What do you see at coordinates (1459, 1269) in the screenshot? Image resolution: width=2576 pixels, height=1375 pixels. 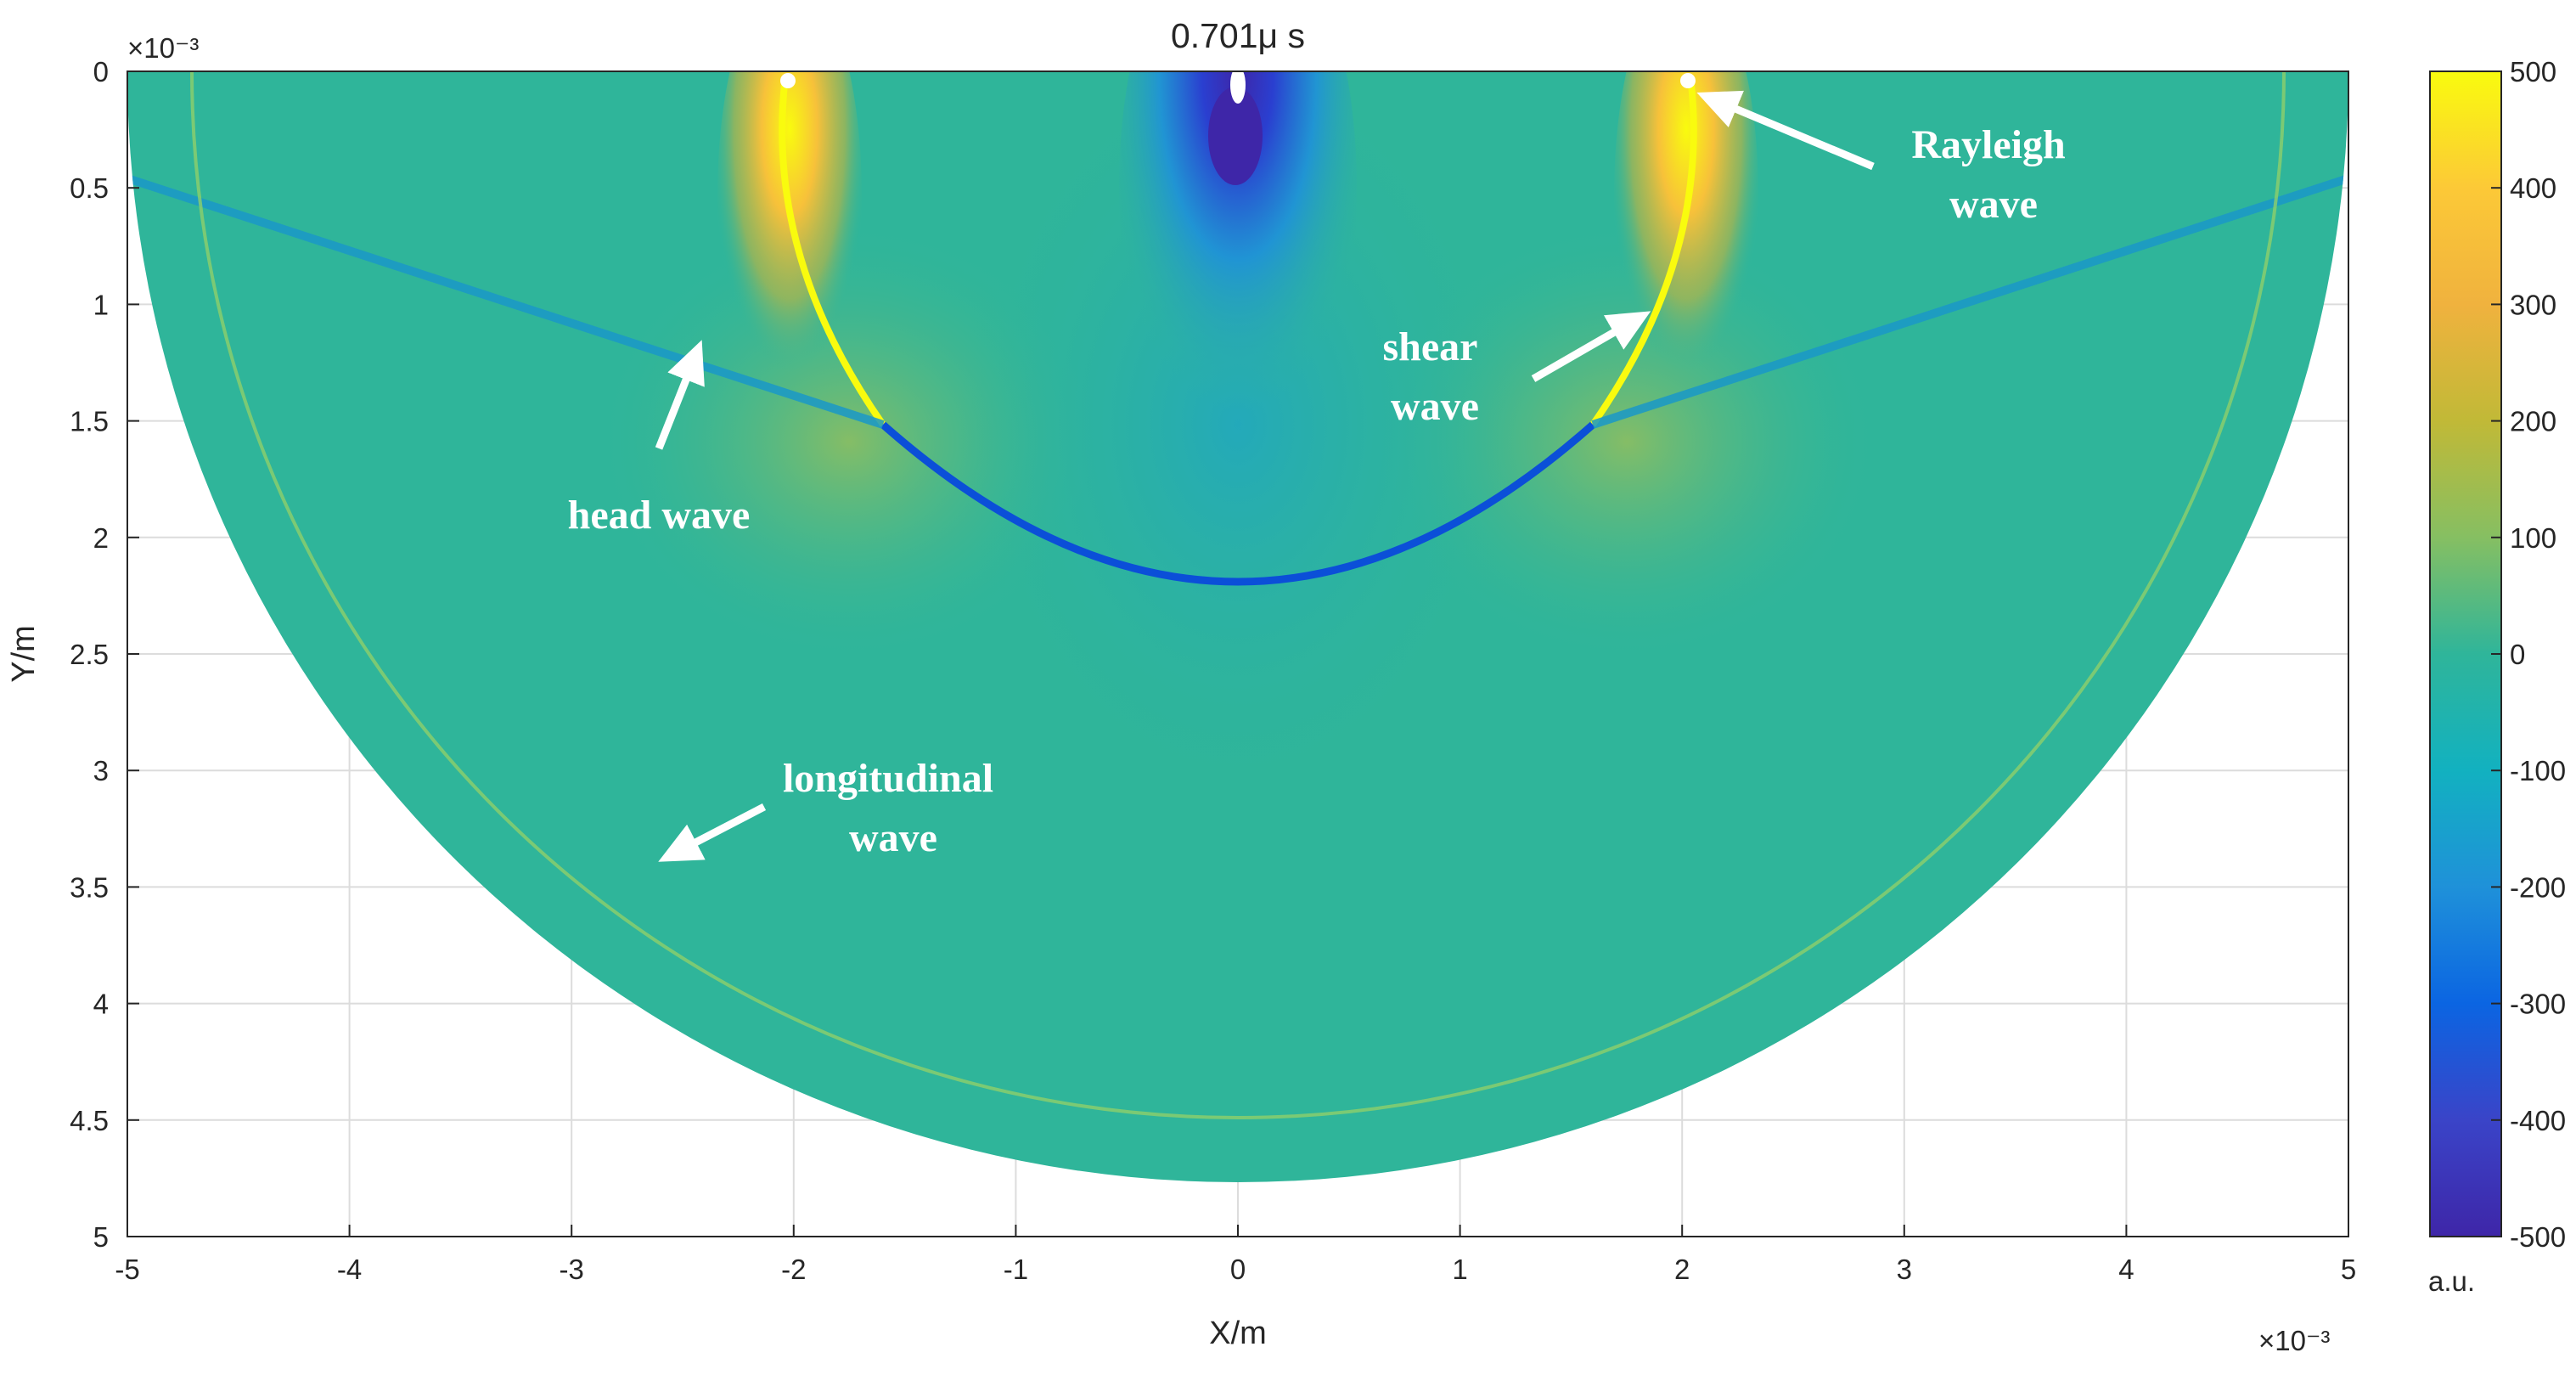 I see `x-tick-label: 1` at bounding box center [1459, 1269].